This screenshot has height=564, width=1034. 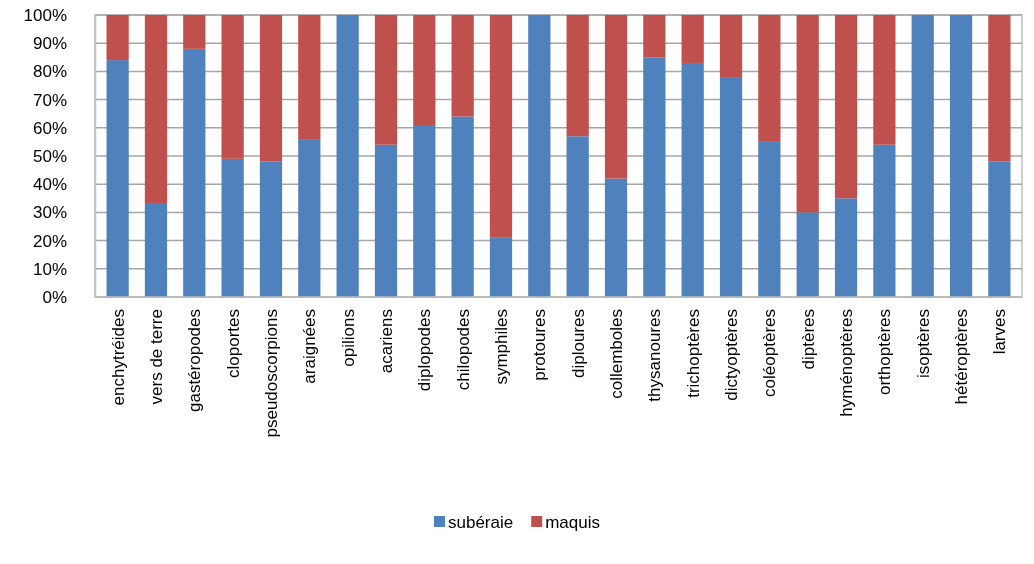 What do you see at coordinates (54, 297) in the screenshot?
I see `y-tick-label: 0%` at bounding box center [54, 297].